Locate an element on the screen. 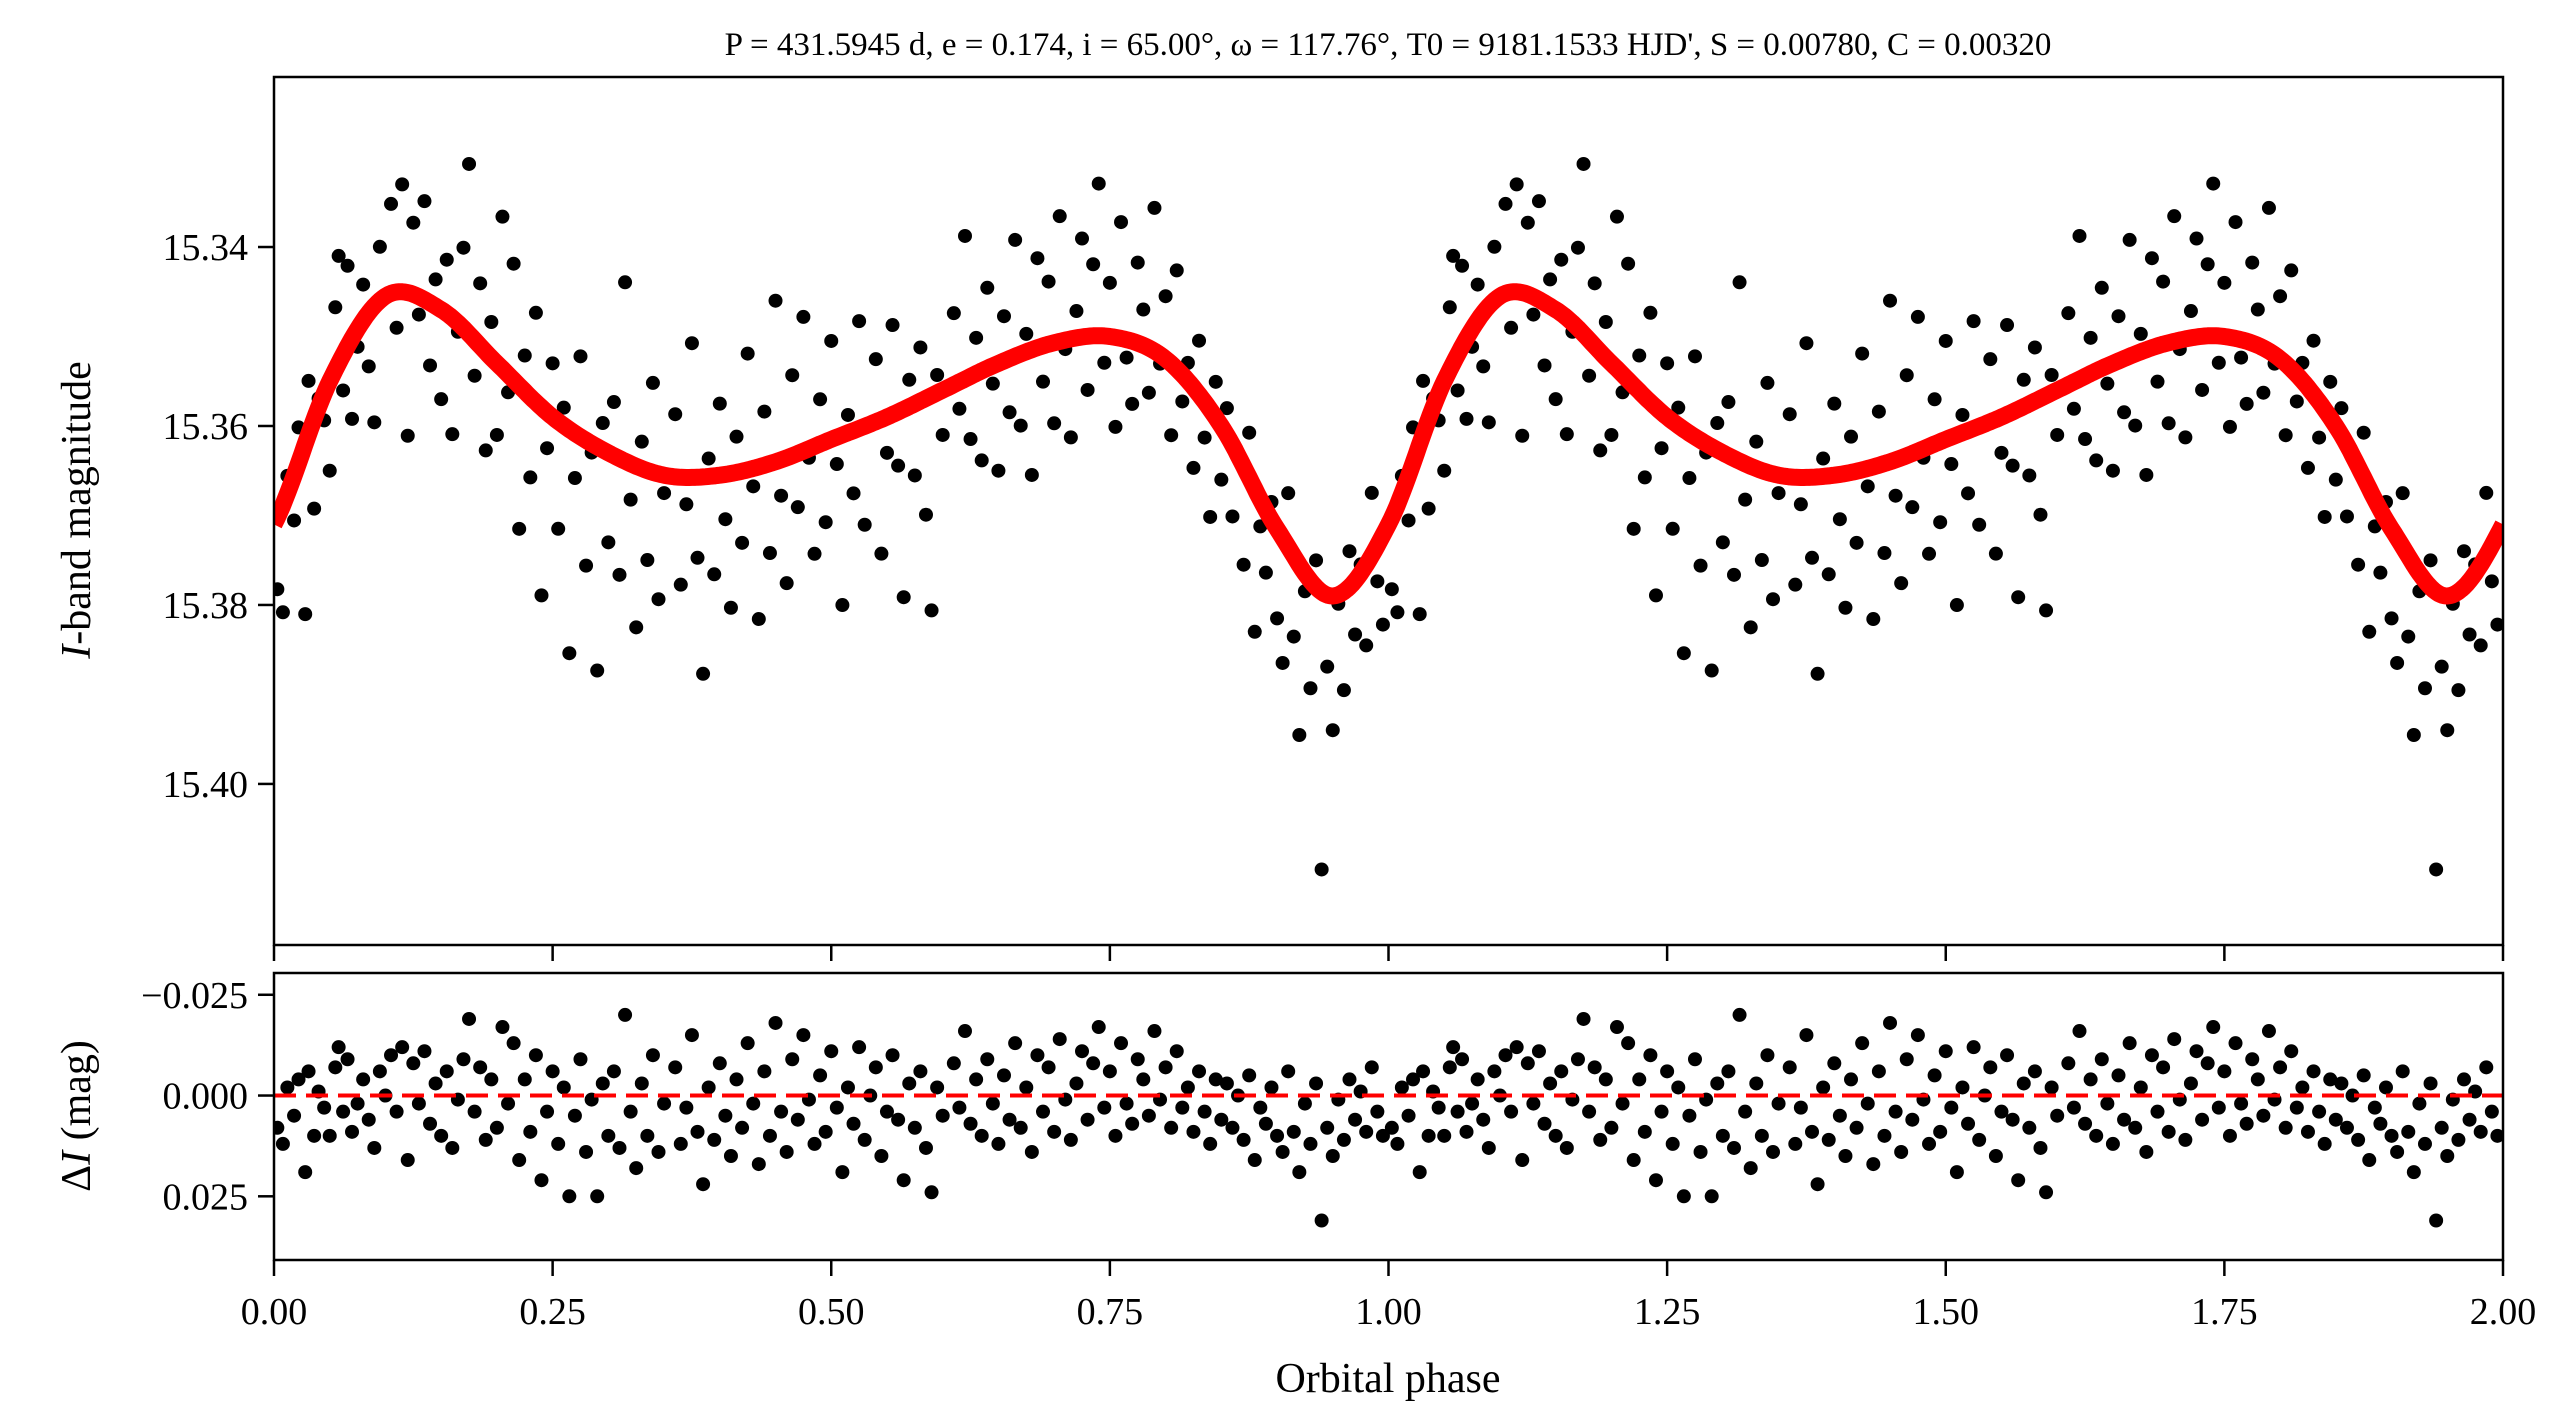 This screenshot has width=2563, height=1428. top-y-tick-label: 15.34 is located at coordinates (206, 248).